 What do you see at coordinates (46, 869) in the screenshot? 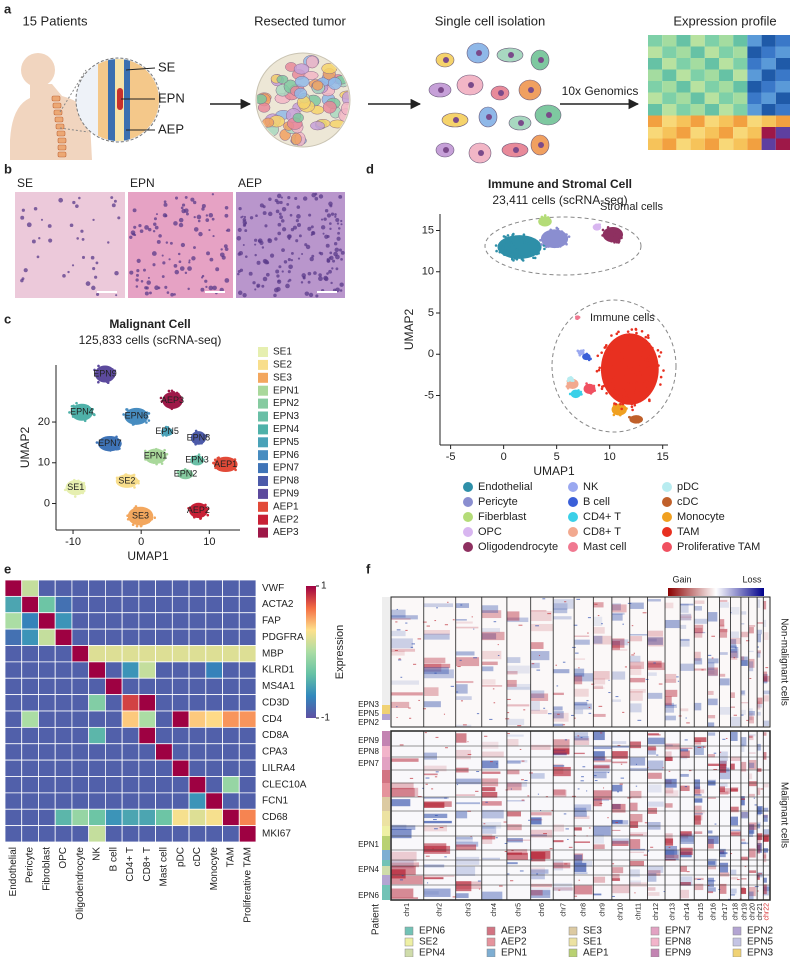
I see `column-label: Fibroblast` at bounding box center [46, 869].